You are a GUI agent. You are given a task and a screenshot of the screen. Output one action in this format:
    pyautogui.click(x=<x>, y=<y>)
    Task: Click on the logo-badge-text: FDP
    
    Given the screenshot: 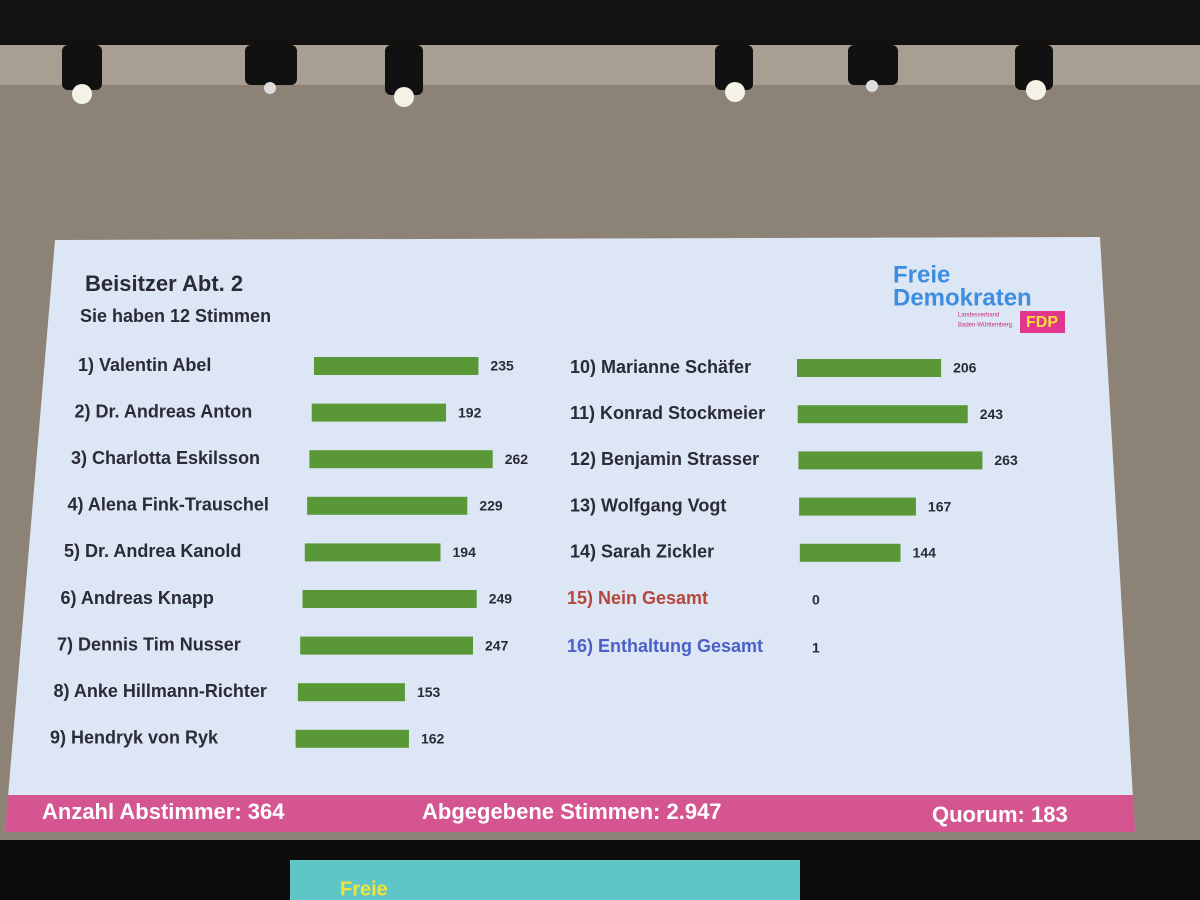 What is the action you would take?
    pyautogui.click(x=1042, y=322)
    